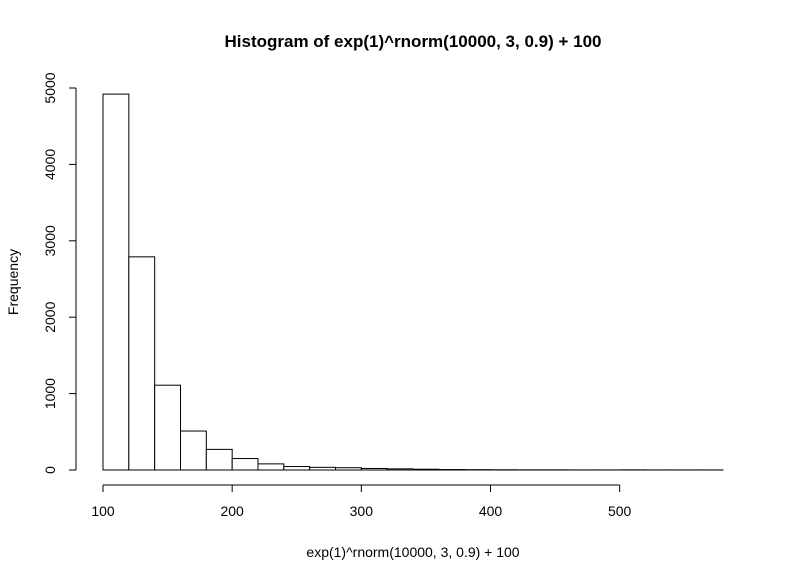  Describe the element at coordinates (50, 240) in the screenshot. I see `y-tick-label: 3000` at that location.